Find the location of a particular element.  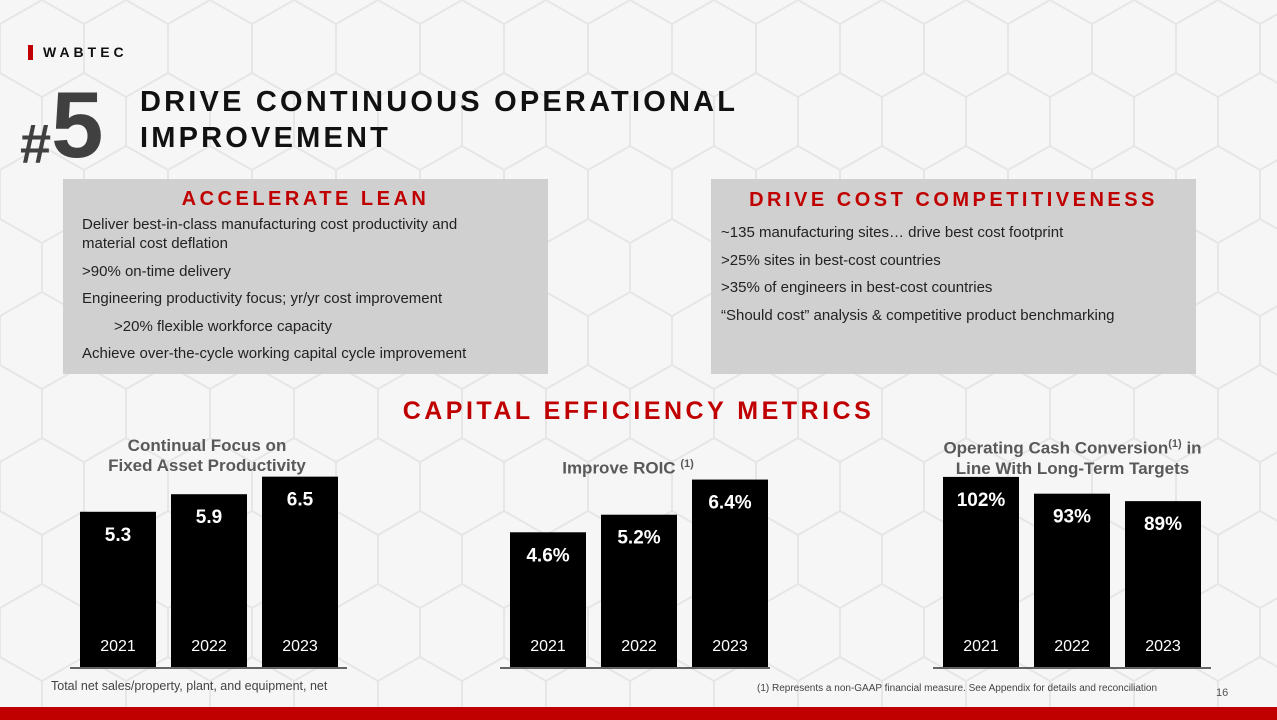

bar-value-label: 5.9 is located at coordinates (209, 517).